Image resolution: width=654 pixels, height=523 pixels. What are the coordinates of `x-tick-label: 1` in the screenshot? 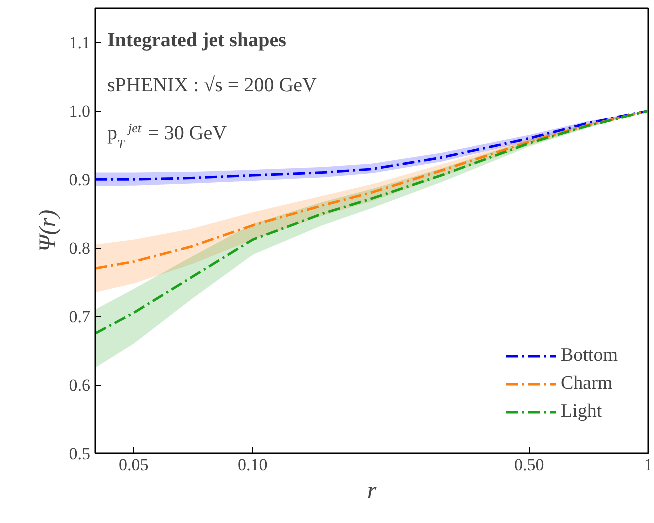 It's located at (648, 465).